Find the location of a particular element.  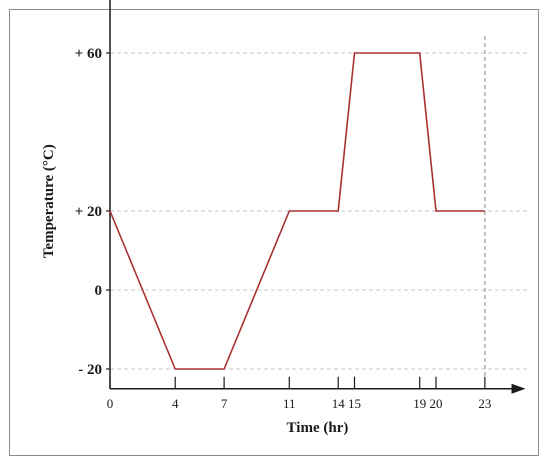

y-tick-label-3: + 60 is located at coordinates (88, 54).